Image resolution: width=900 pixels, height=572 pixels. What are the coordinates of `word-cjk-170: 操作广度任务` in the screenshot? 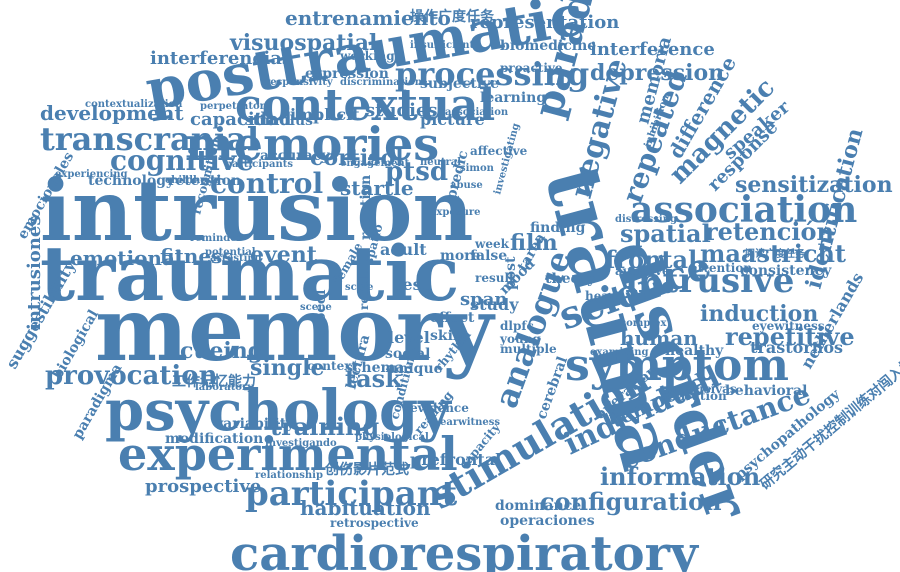 It's located at (452, 16).